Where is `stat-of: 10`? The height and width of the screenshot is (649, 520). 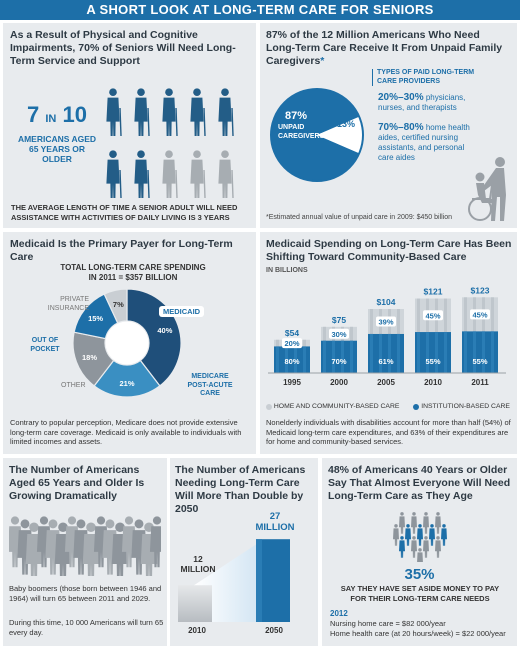 stat-of: 10 is located at coordinates (74, 114).